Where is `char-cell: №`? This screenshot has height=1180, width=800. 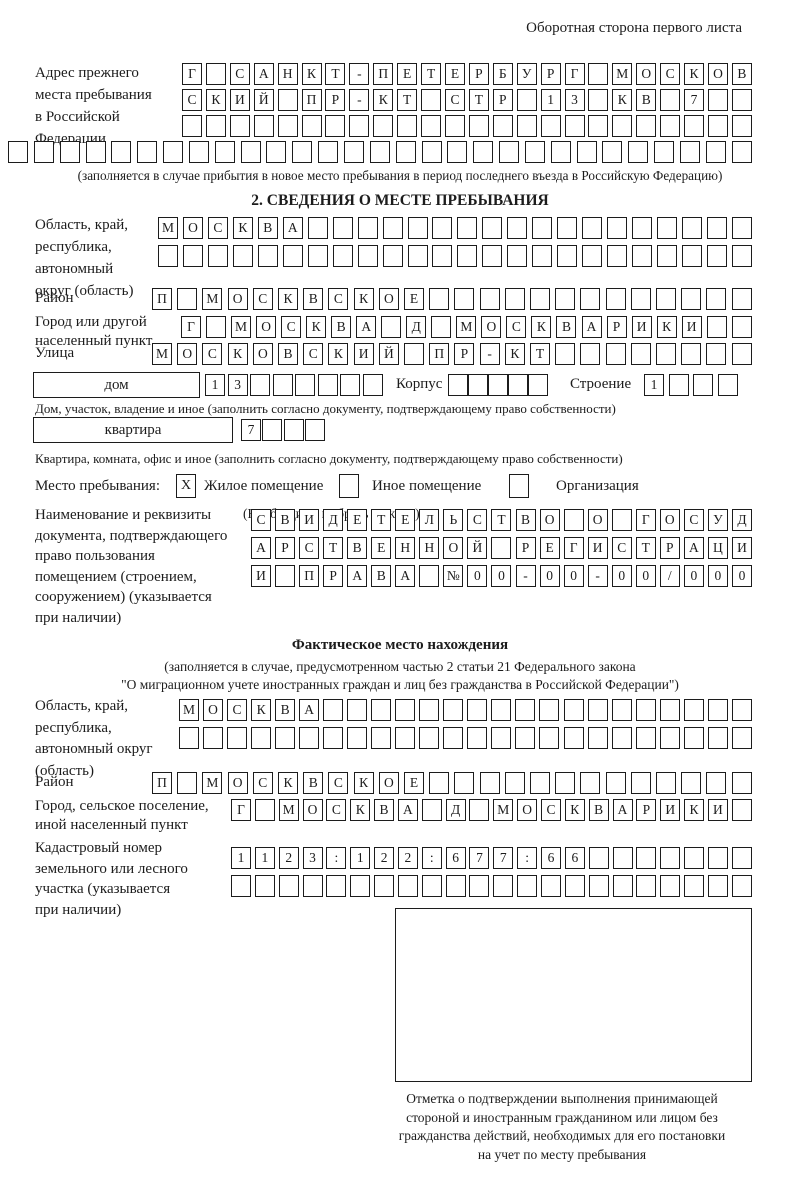
char-cell: № is located at coordinates (453, 576).